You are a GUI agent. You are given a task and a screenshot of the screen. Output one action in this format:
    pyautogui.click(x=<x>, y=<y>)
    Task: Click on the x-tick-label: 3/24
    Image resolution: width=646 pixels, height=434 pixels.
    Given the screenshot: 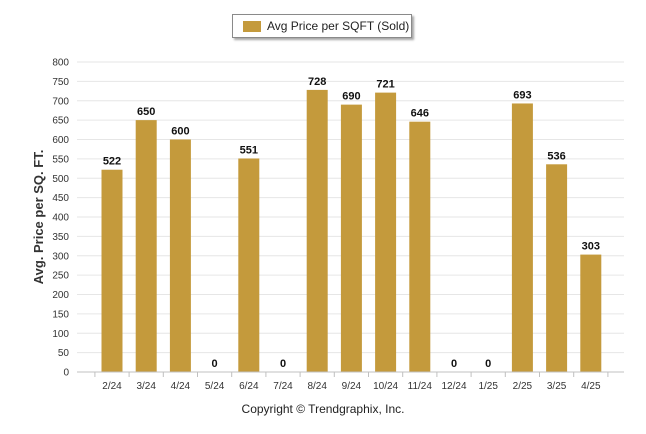 What is the action you would take?
    pyautogui.click(x=146, y=386)
    